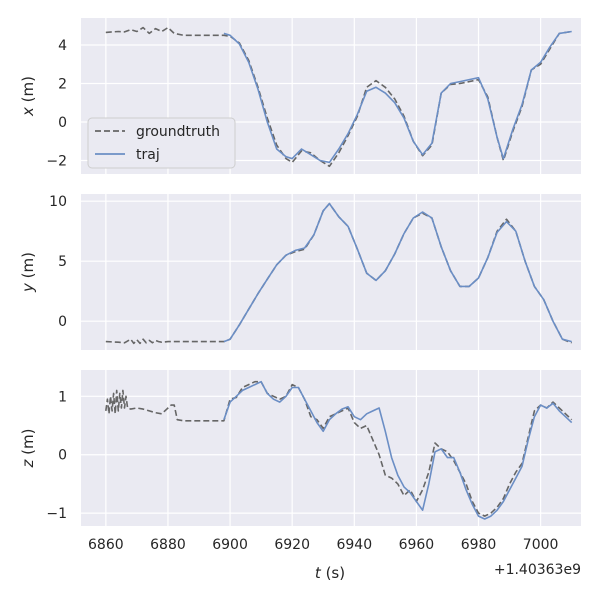 This screenshot has width=600, height=600. Describe the element at coordinates (58, 202) in the screenshot. I see `y-tick-label: 10` at that location.